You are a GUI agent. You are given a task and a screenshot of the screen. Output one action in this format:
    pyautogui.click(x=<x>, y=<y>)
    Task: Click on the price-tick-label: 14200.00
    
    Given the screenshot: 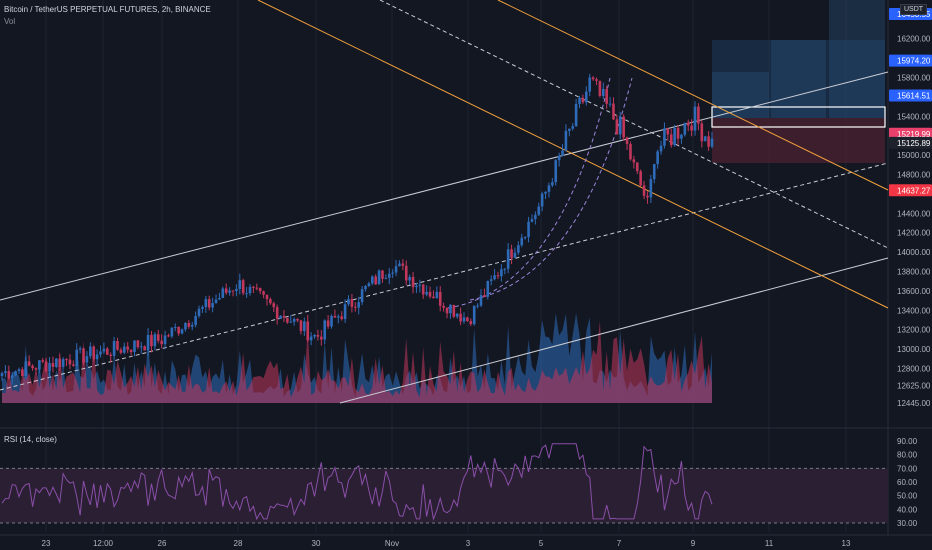 What is the action you would take?
    pyautogui.click(x=914, y=233)
    